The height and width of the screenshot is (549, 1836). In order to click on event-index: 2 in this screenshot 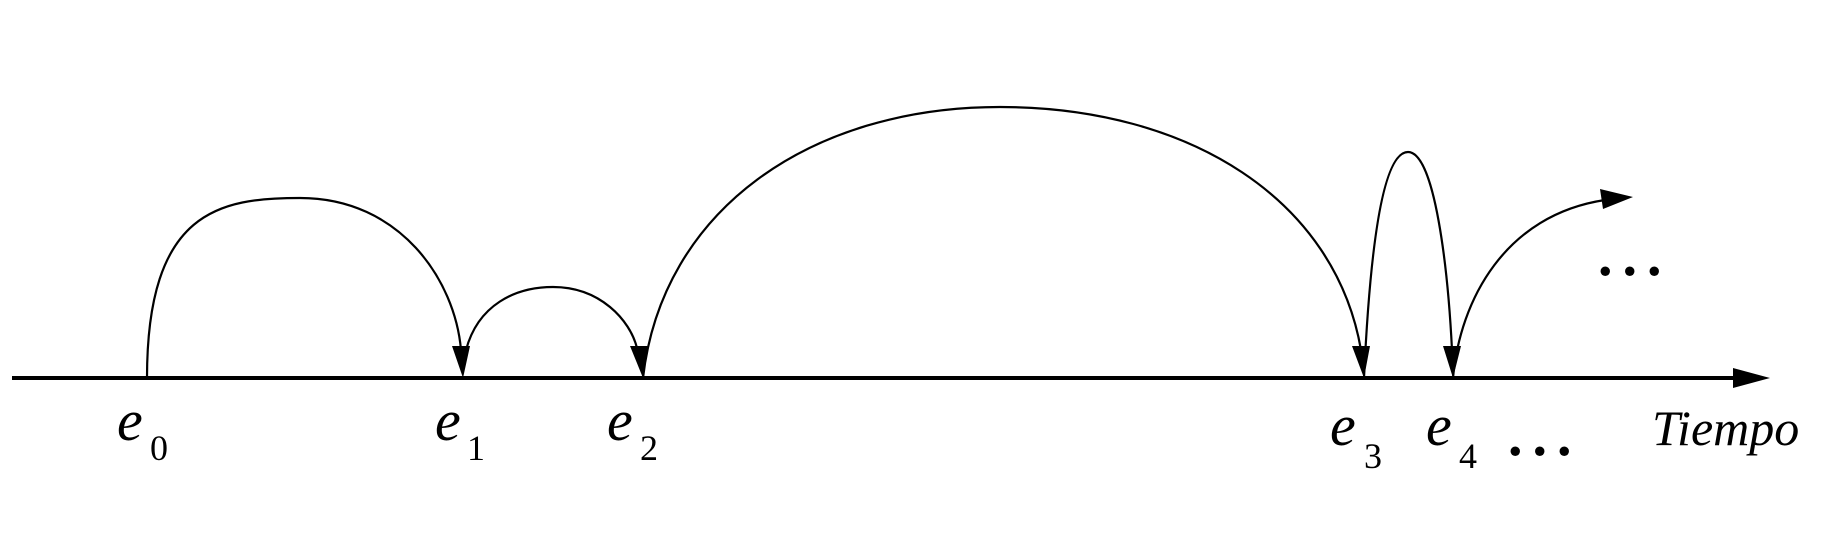, I will do `click(649, 448)`.